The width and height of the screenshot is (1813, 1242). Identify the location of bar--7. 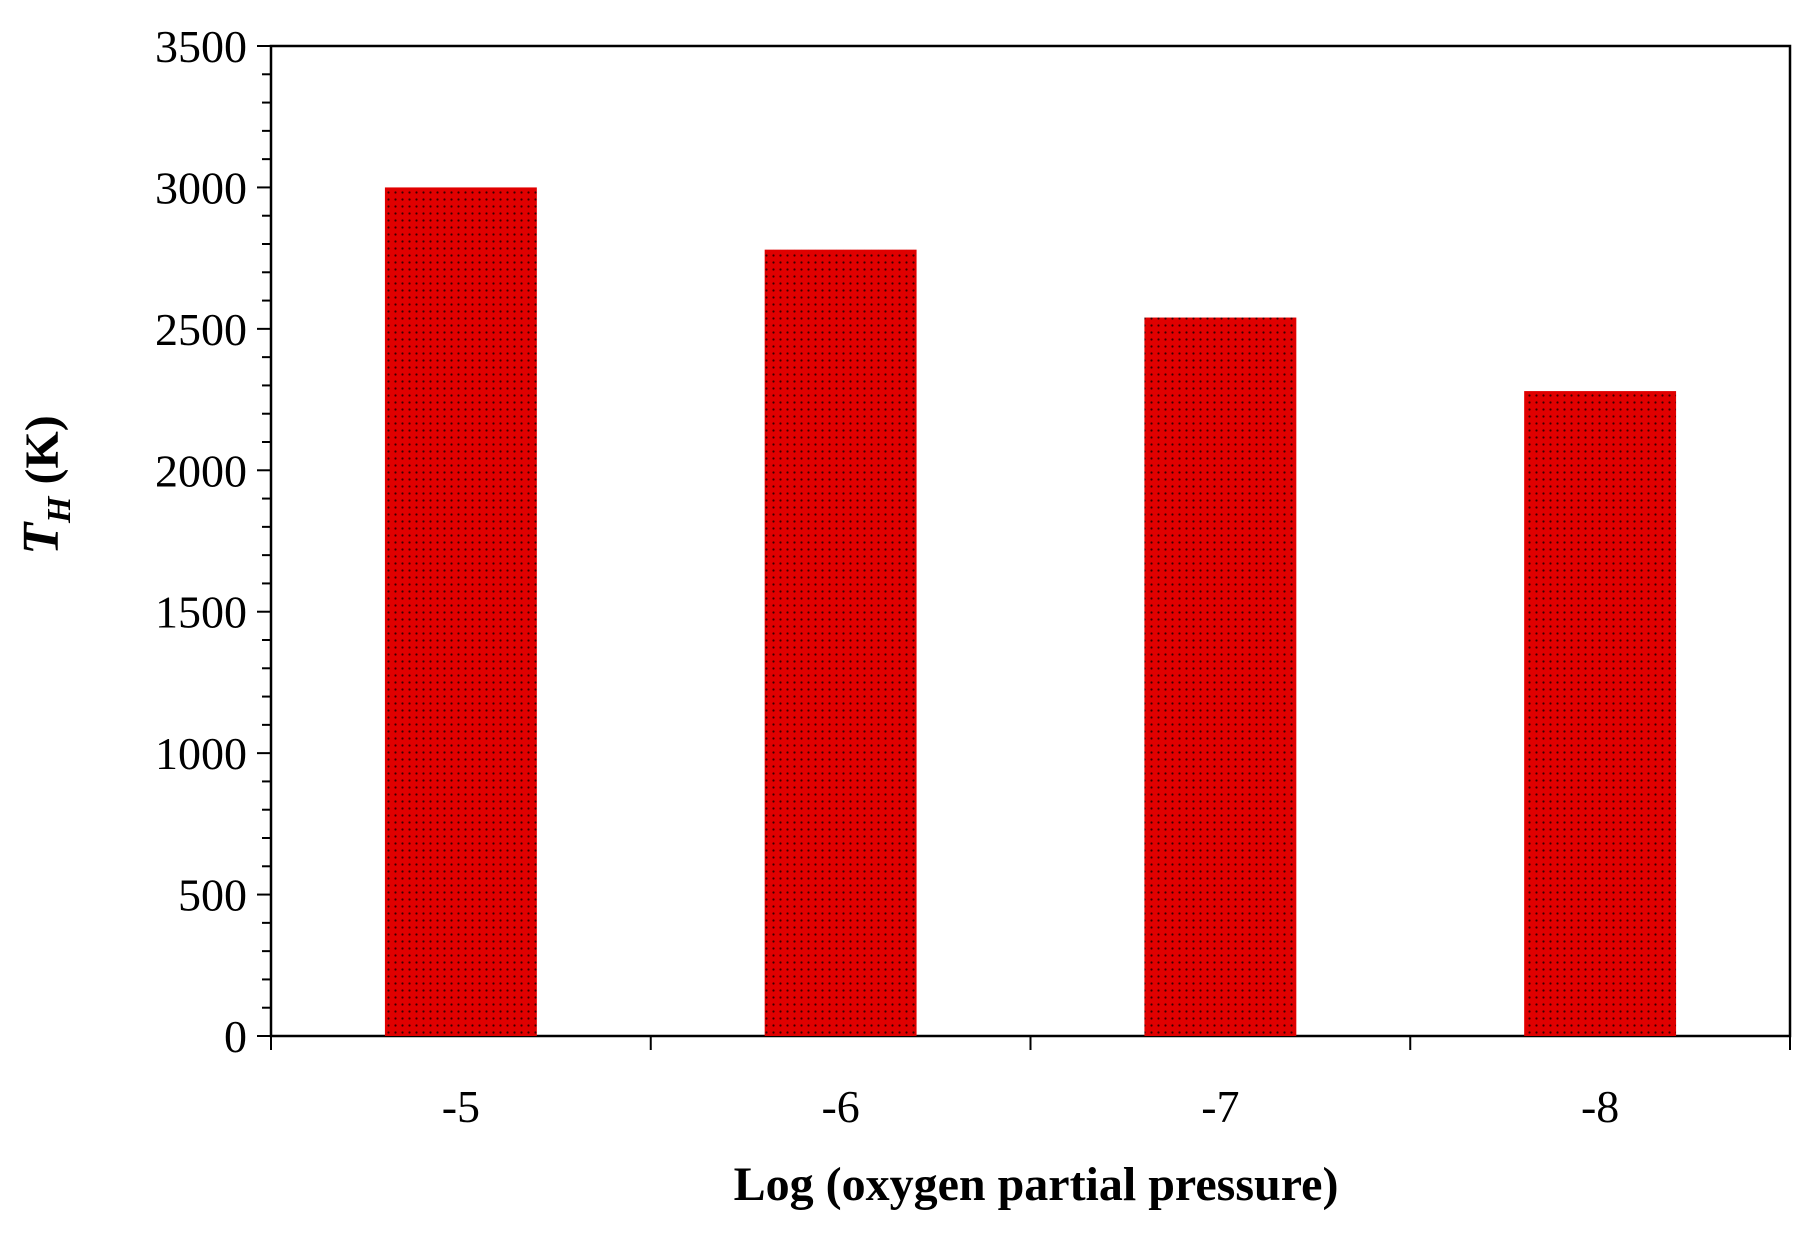
(1220, 676).